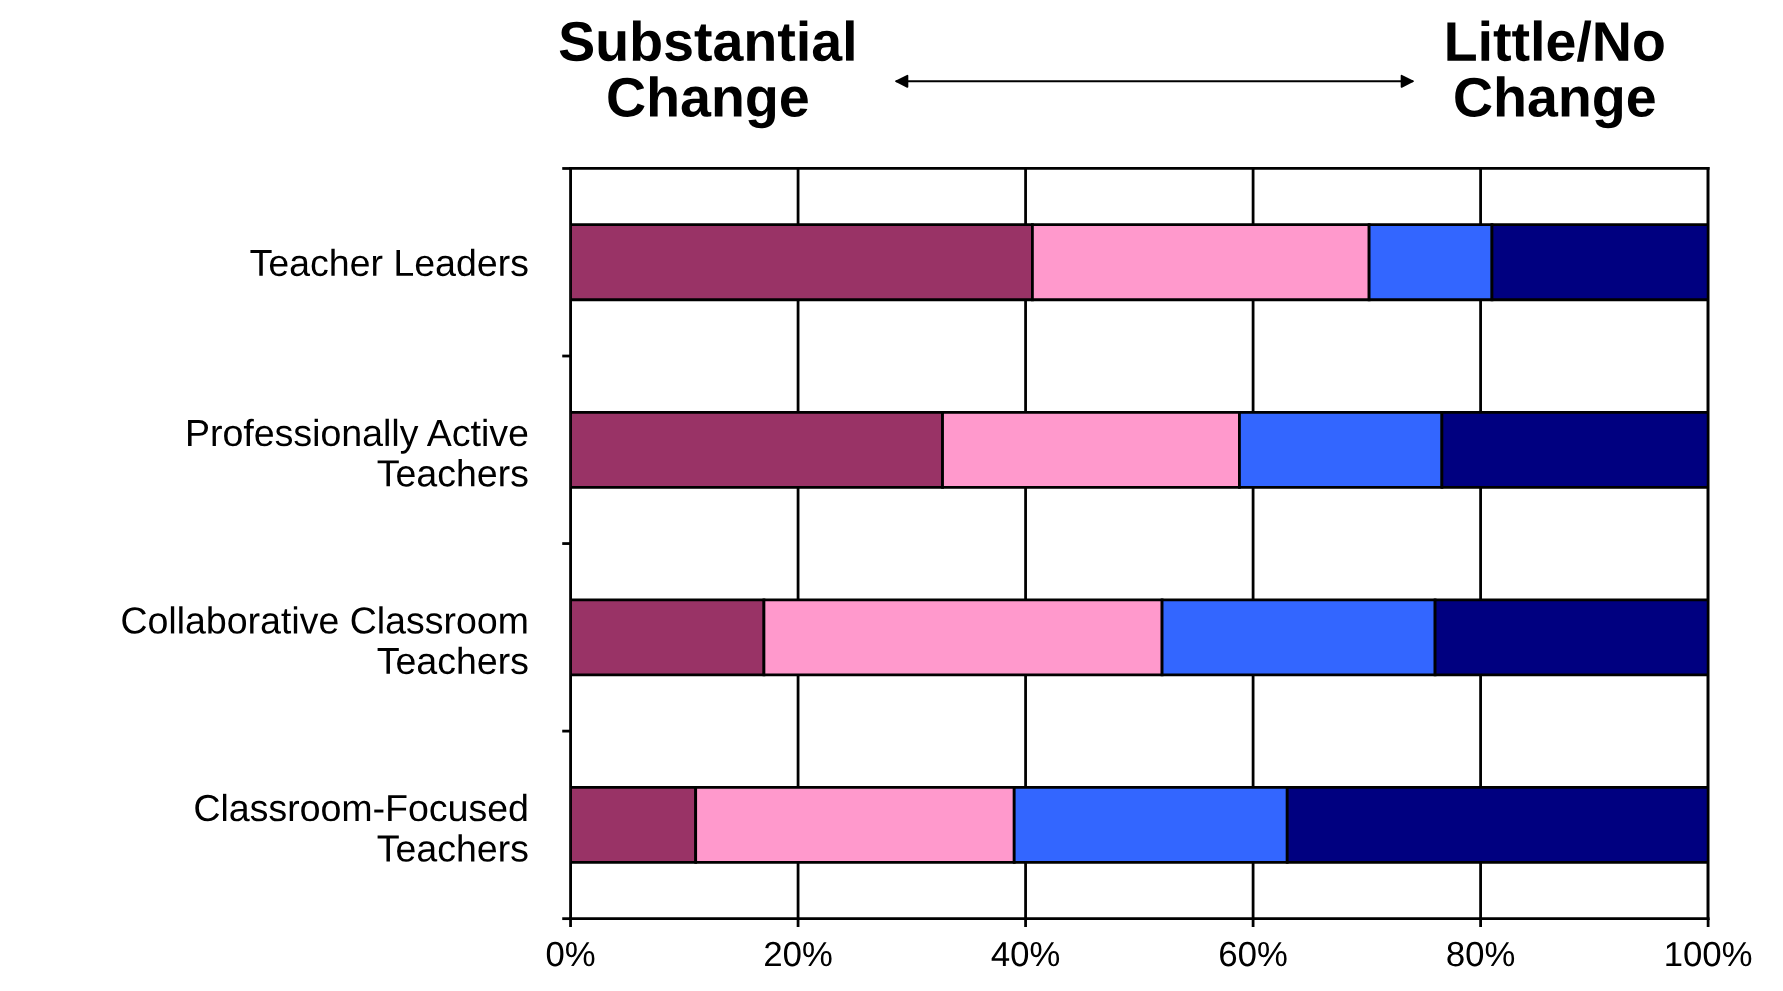 The image size is (1783, 991). Describe the element at coordinates (389, 262) in the screenshot. I see `y-tick-label: Teacher Leaders` at that location.